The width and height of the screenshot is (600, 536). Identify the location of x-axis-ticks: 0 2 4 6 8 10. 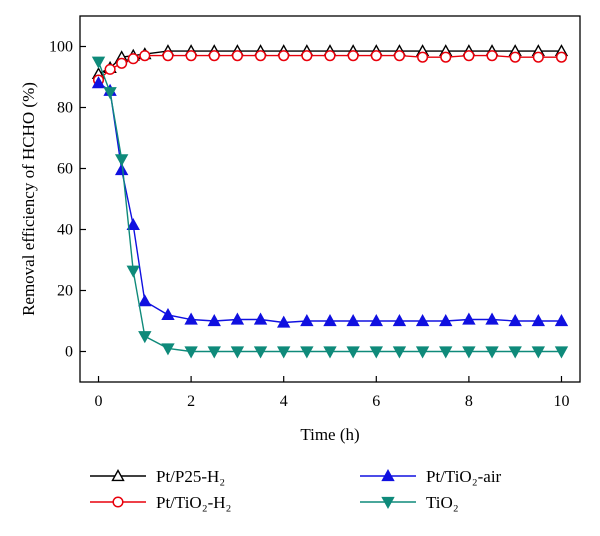
(332, 393).